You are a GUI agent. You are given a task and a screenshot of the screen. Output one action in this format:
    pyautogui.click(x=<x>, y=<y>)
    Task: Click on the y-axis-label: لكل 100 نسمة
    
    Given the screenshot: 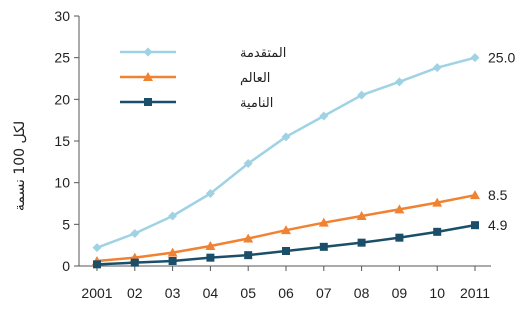 What is the action you would take?
    pyautogui.click(x=20, y=166)
    